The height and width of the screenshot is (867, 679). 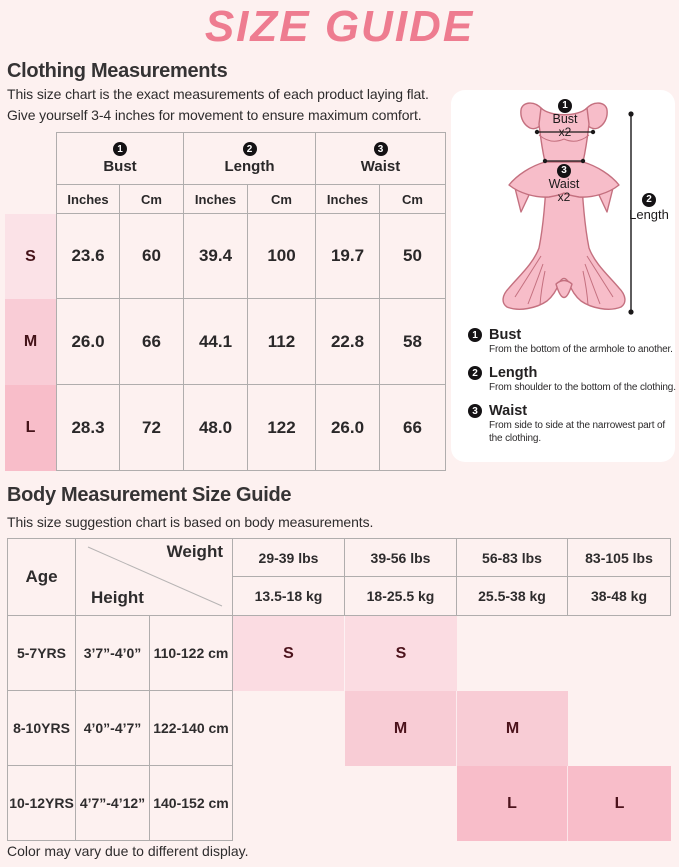 What do you see at coordinates (348, 256) in the screenshot?
I see `table-cell: 19.7` at bounding box center [348, 256].